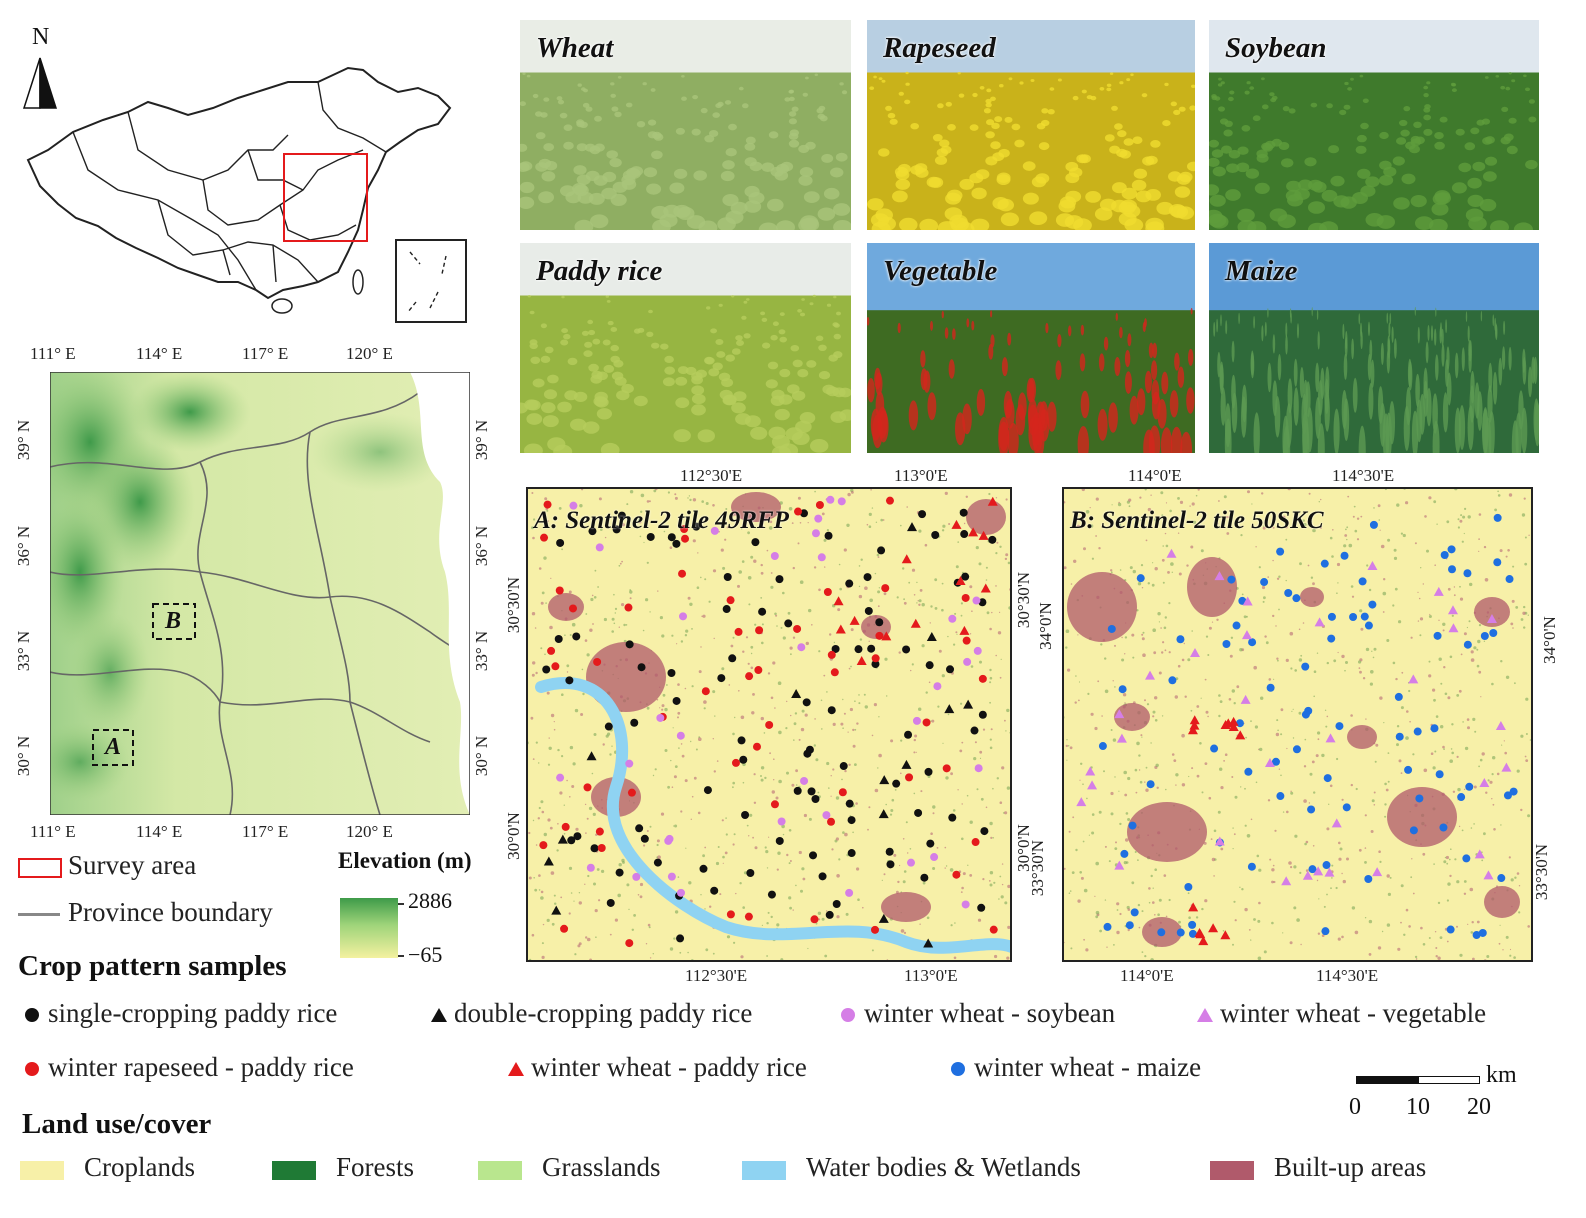  Describe the element at coordinates (685, 348) in the screenshot. I see `photo-paddy-rice: Paddy rice` at that location.